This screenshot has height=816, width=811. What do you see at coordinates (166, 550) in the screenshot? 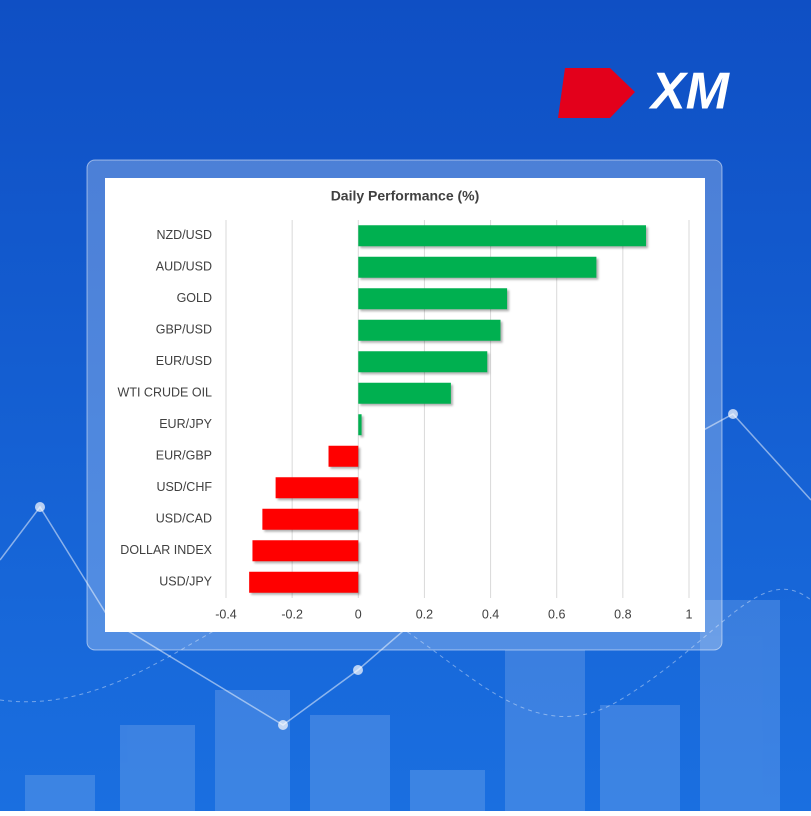
I see `y-tick-label: DOLLAR INDEX` at bounding box center [166, 550].